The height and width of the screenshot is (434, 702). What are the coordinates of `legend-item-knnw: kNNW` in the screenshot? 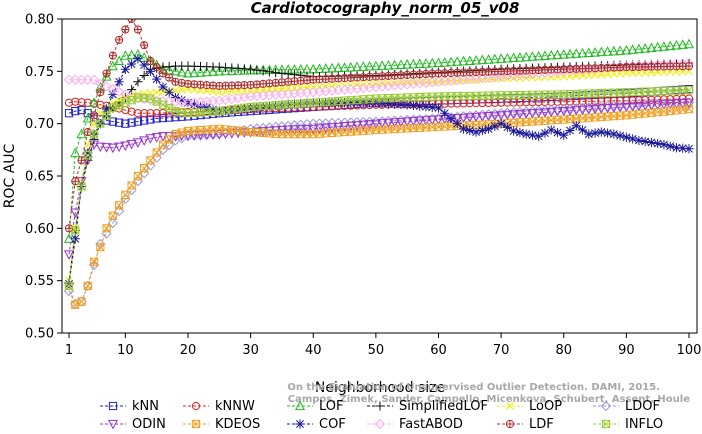 It's located at (219, 406).